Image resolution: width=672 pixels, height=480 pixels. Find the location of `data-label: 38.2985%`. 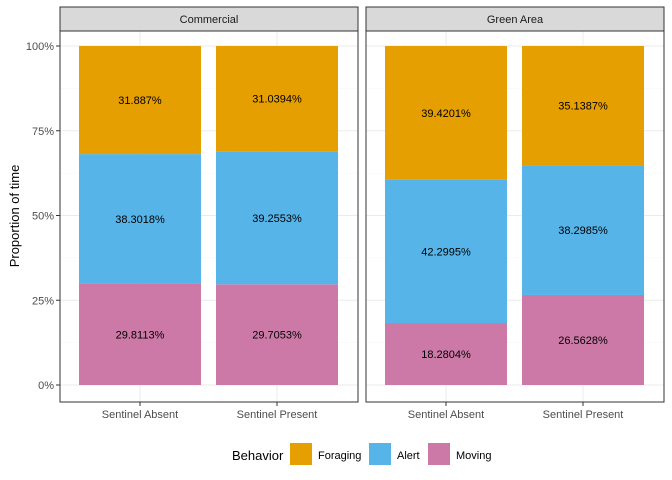

data-label: 38.2985% is located at coordinates (583, 231).